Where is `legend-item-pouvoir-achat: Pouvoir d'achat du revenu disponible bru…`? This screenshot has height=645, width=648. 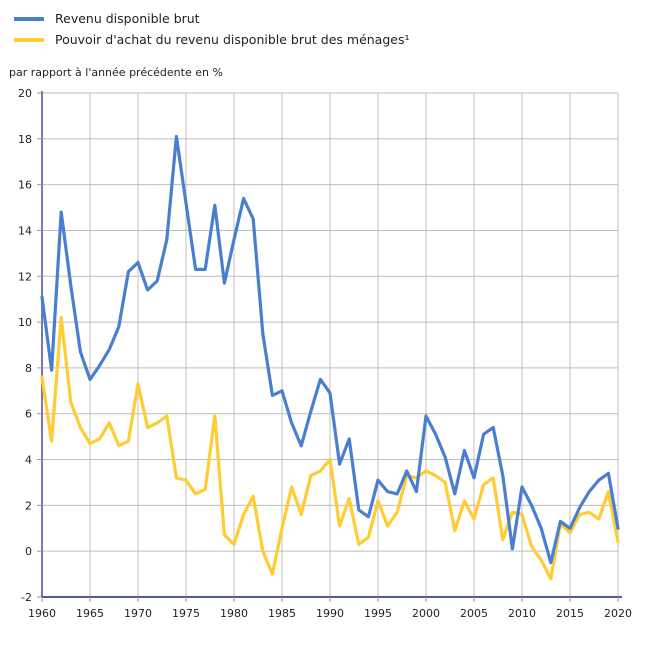 legend-item-pouvoir-achat: Pouvoir d'achat du revenu disponible bru… is located at coordinates (212, 39).